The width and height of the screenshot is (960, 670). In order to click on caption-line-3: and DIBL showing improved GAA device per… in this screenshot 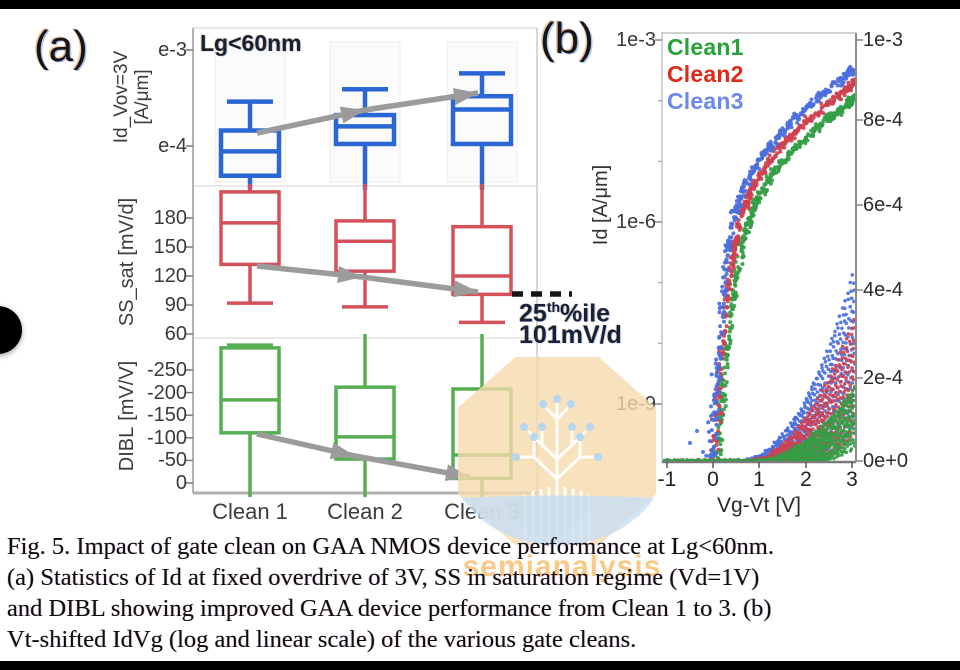, I will do `click(389, 608)`.